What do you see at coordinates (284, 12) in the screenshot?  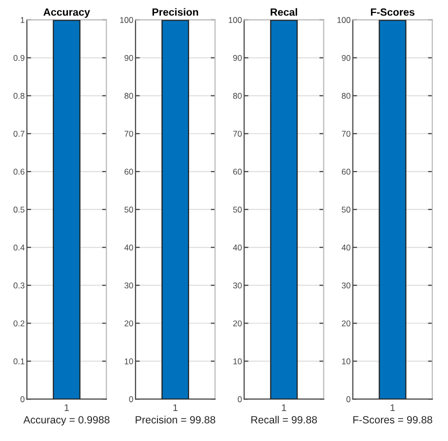 I see `chart-title: Recal` at bounding box center [284, 12].